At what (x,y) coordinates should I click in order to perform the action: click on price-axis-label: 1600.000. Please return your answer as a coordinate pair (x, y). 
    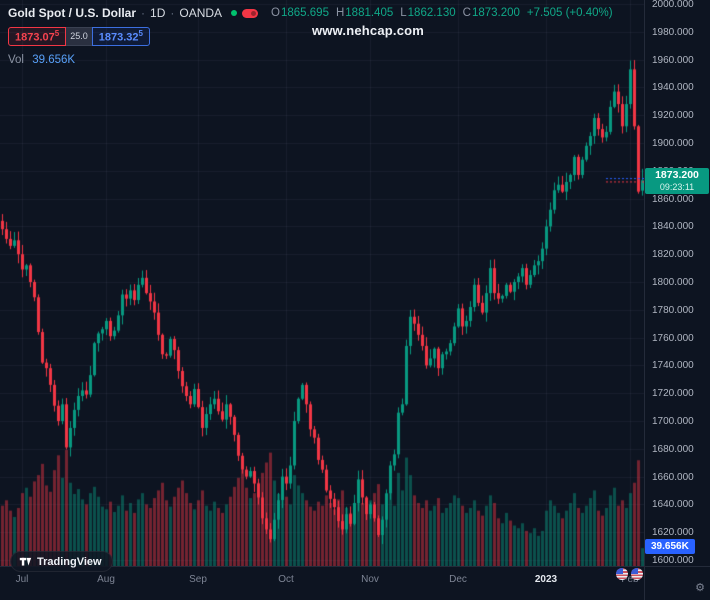
    Looking at the image, I should click on (673, 560).